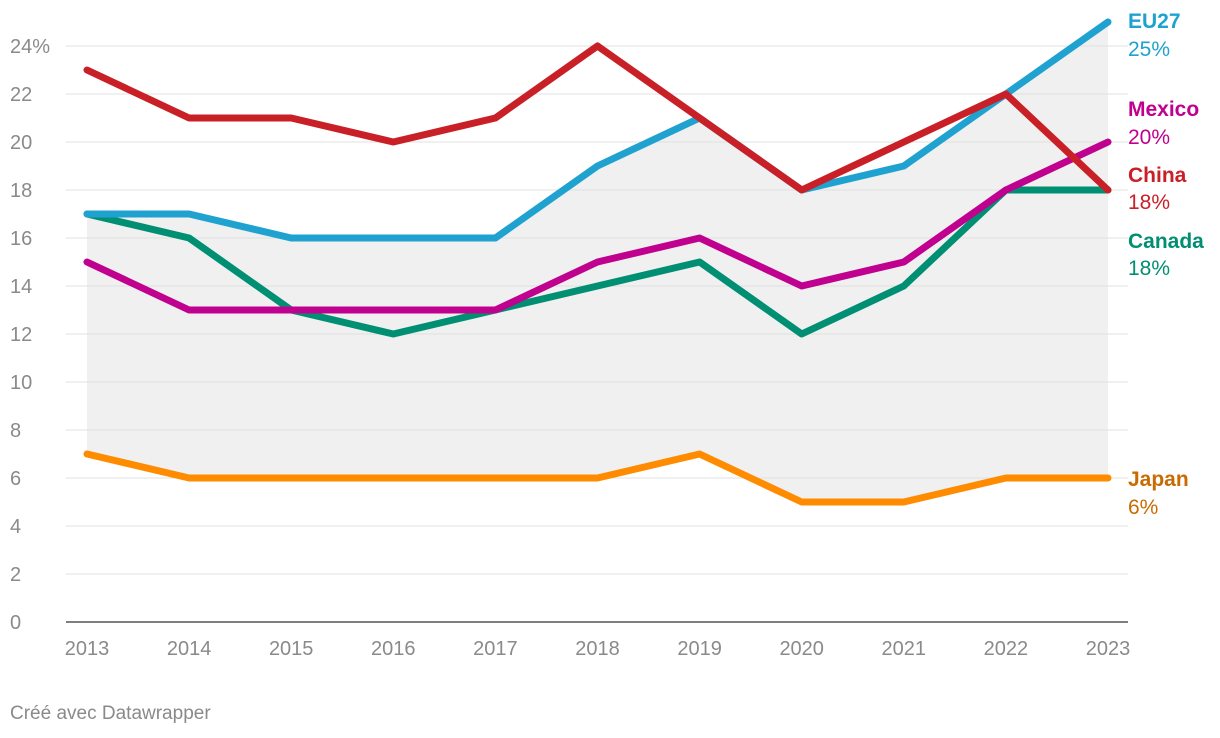 The width and height of the screenshot is (1220, 738). What do you see at coordinates (15, 623) in the screenshot?
I see `y-tick-label: 0` at bounding box center [15, 623].